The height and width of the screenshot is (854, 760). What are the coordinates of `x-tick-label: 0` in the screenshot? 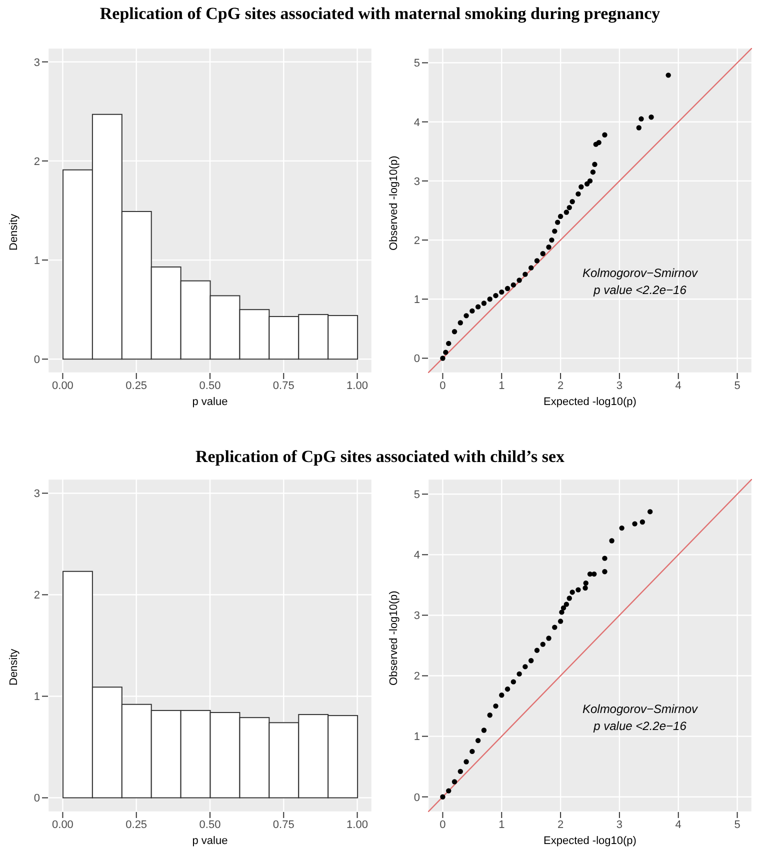 It's located at (443, 386).